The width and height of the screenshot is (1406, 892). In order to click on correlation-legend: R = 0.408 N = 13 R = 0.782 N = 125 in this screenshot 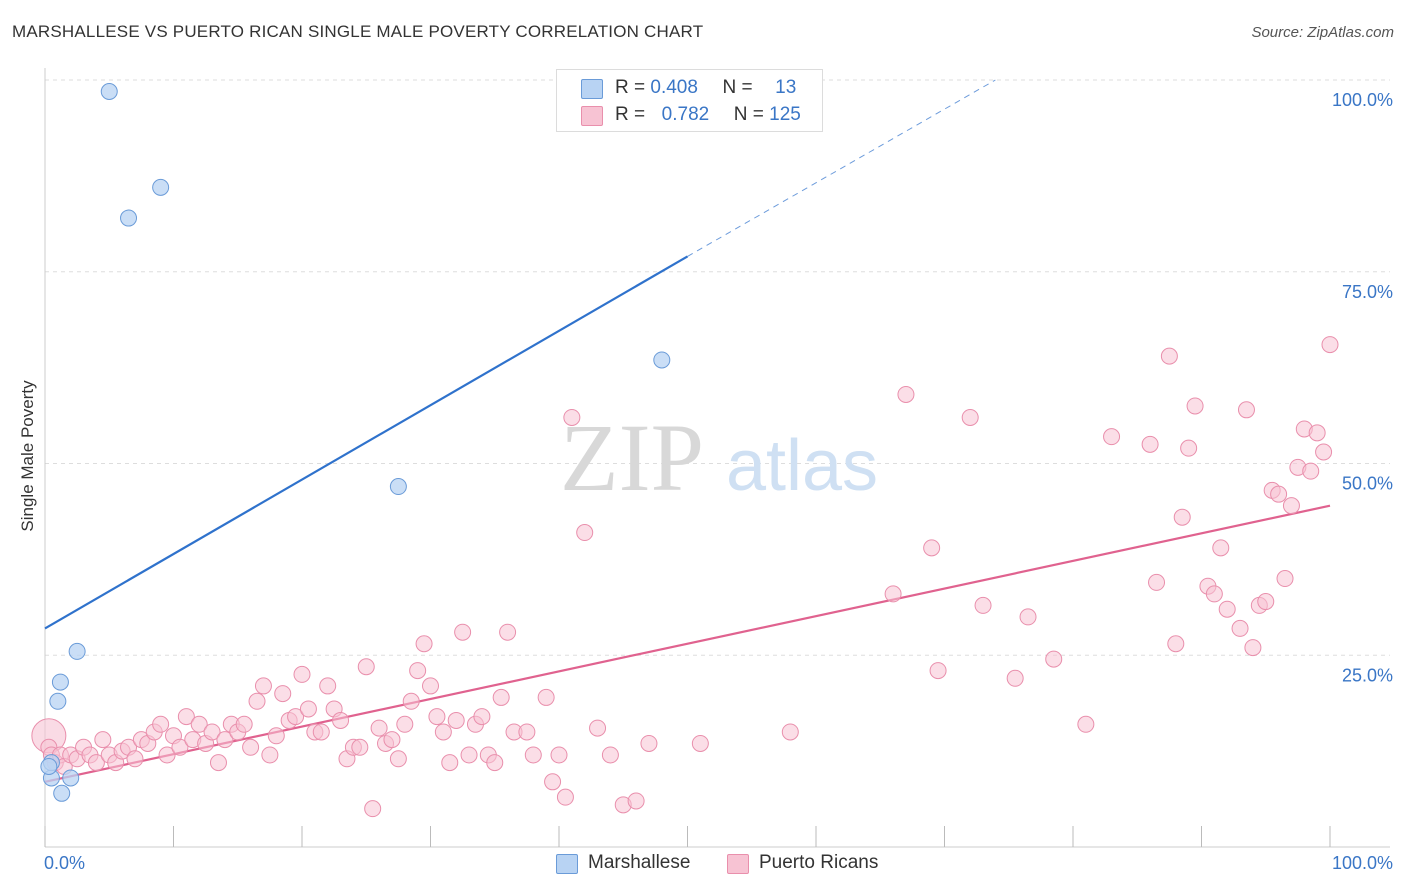, I will do `click(689, 100)`.